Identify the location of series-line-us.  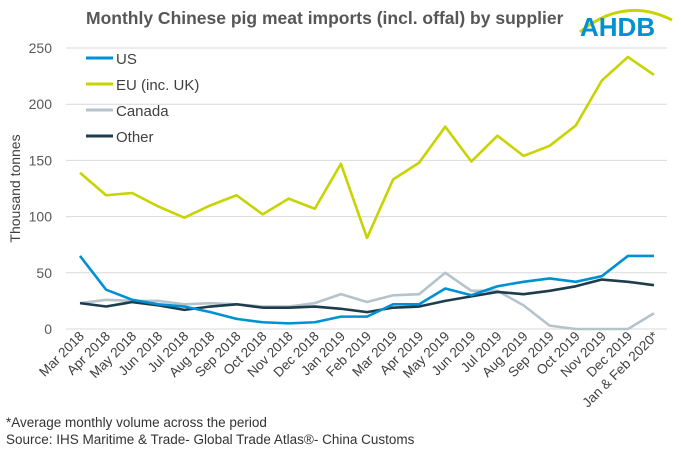
(366, 289).